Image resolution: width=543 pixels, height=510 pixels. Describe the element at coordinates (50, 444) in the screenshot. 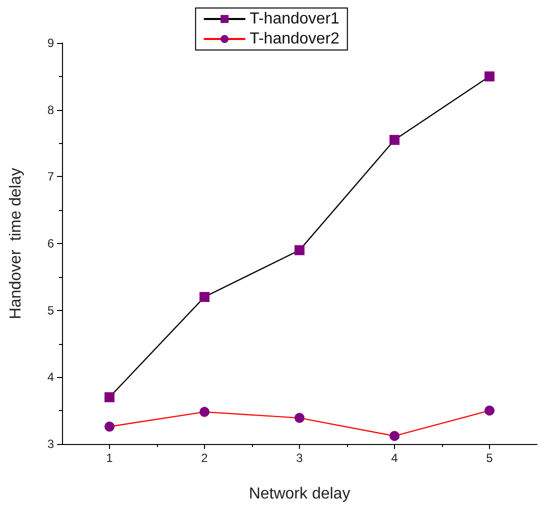

I see `y-tick-label: 3` at that location.